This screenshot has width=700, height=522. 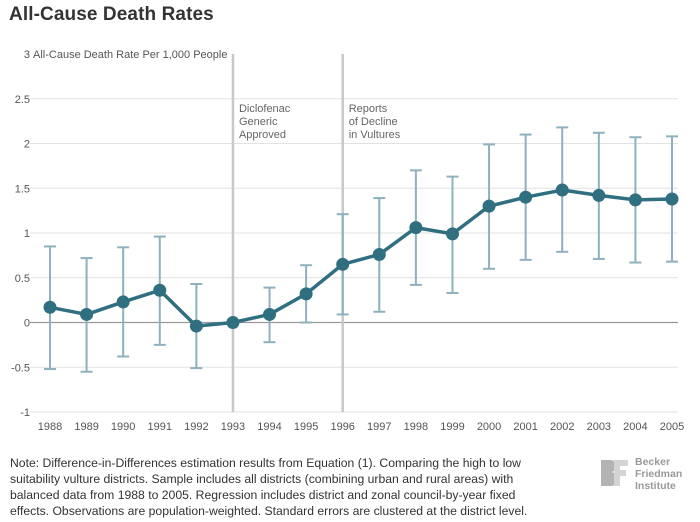 I want to click on annotation-text: of Decline, so click(x=373, y=122).